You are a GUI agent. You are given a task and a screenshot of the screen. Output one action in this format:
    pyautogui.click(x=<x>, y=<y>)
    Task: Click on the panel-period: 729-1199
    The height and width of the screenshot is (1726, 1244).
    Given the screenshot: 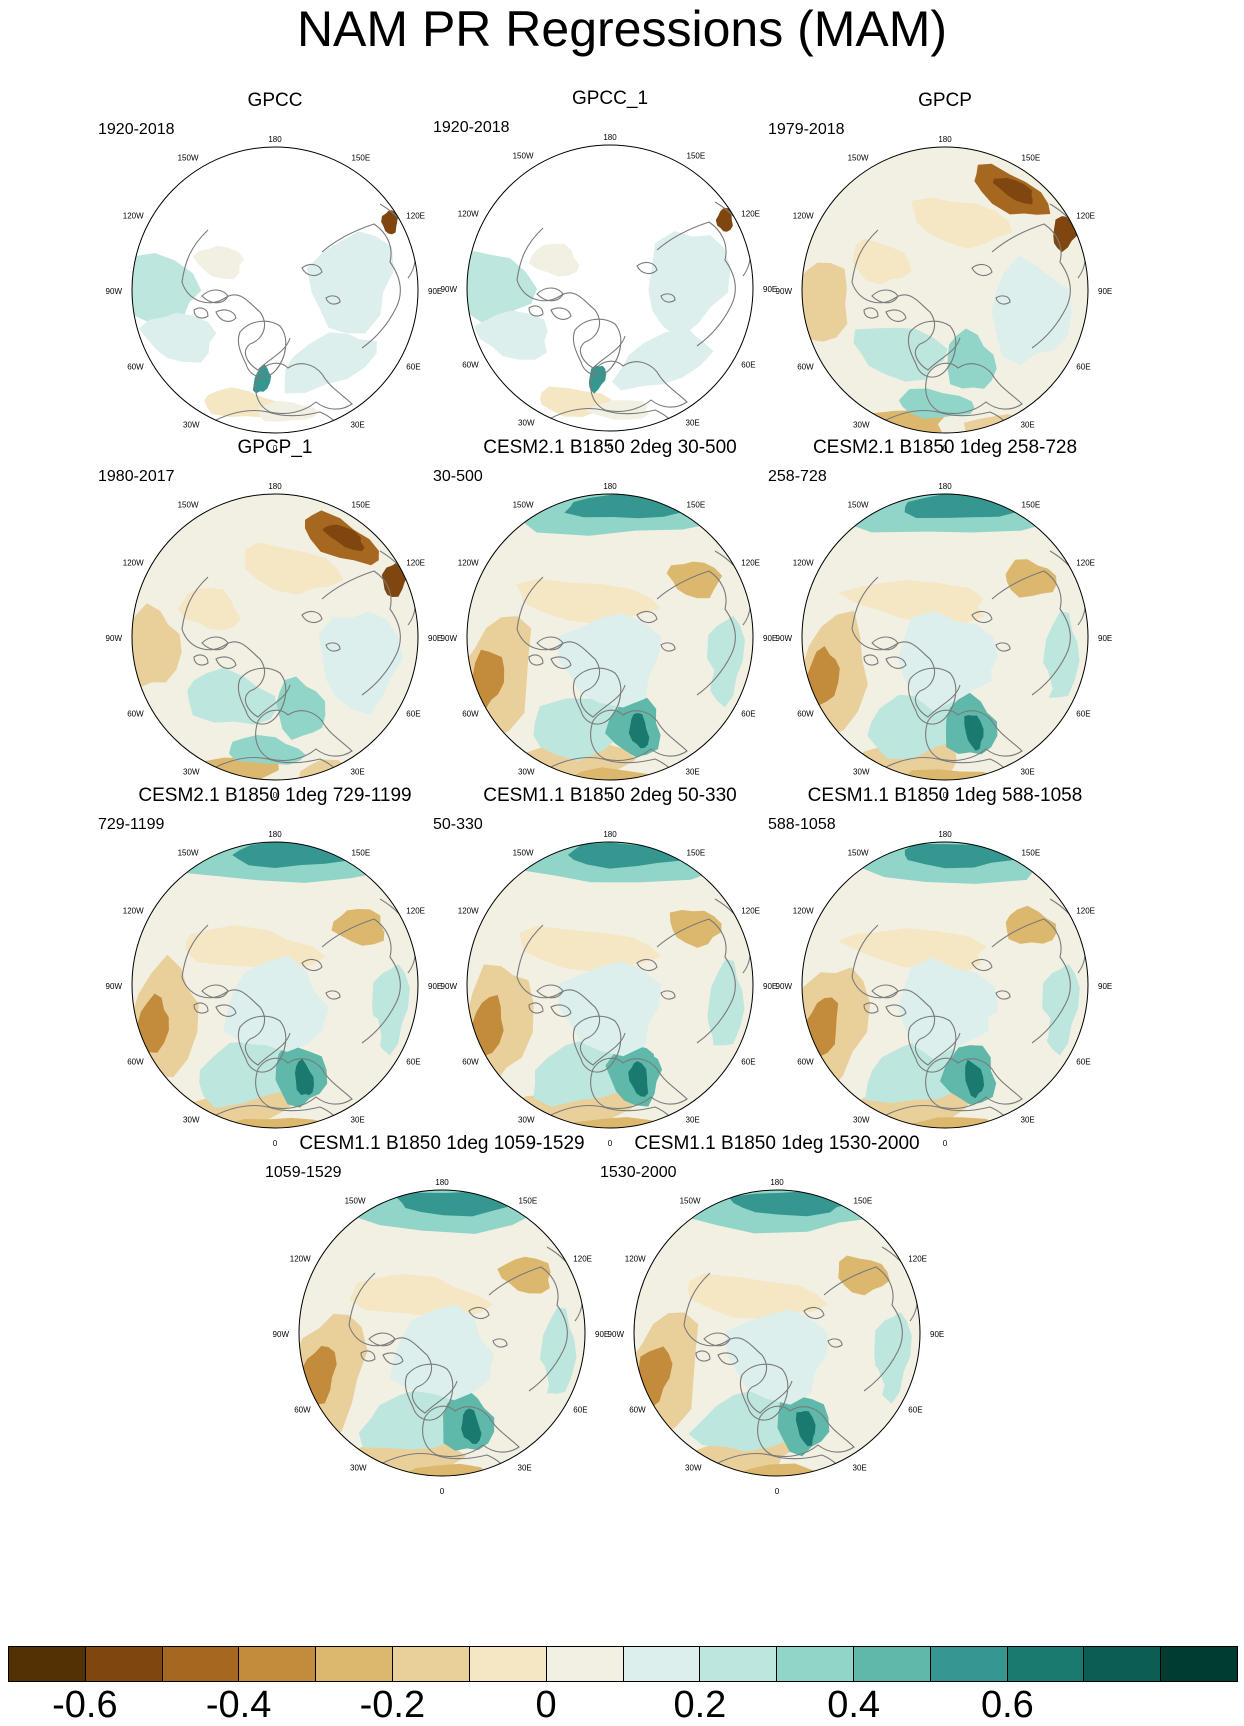 What is the action you would take?
    pyautogui.click(x=131, y=824)
    